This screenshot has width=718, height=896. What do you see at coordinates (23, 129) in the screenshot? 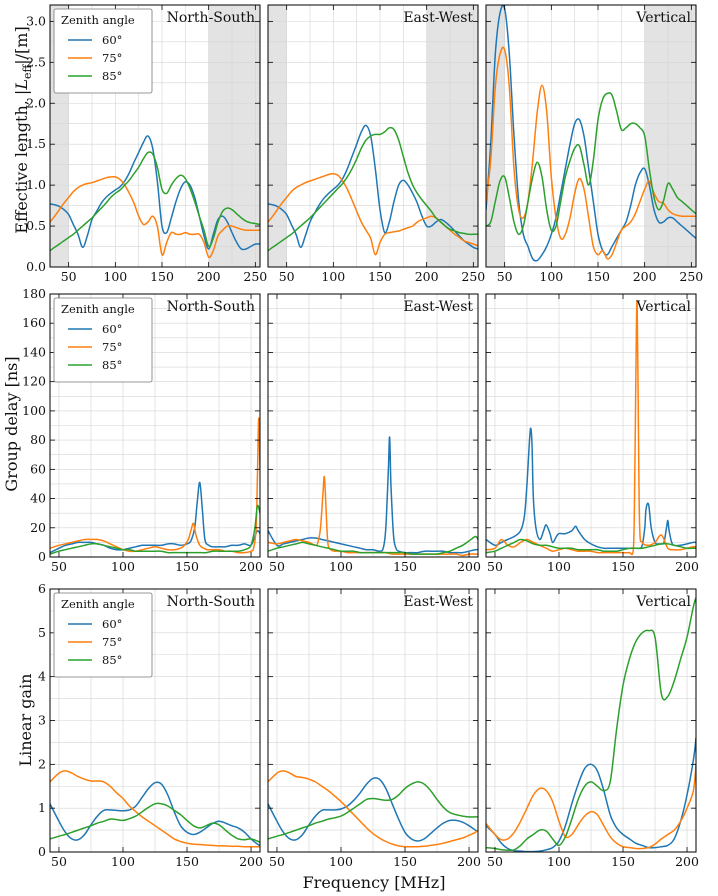
I see `ylabel-effective-length: Effective length, |Leff|/[m]` at bounding box center [23, 129].